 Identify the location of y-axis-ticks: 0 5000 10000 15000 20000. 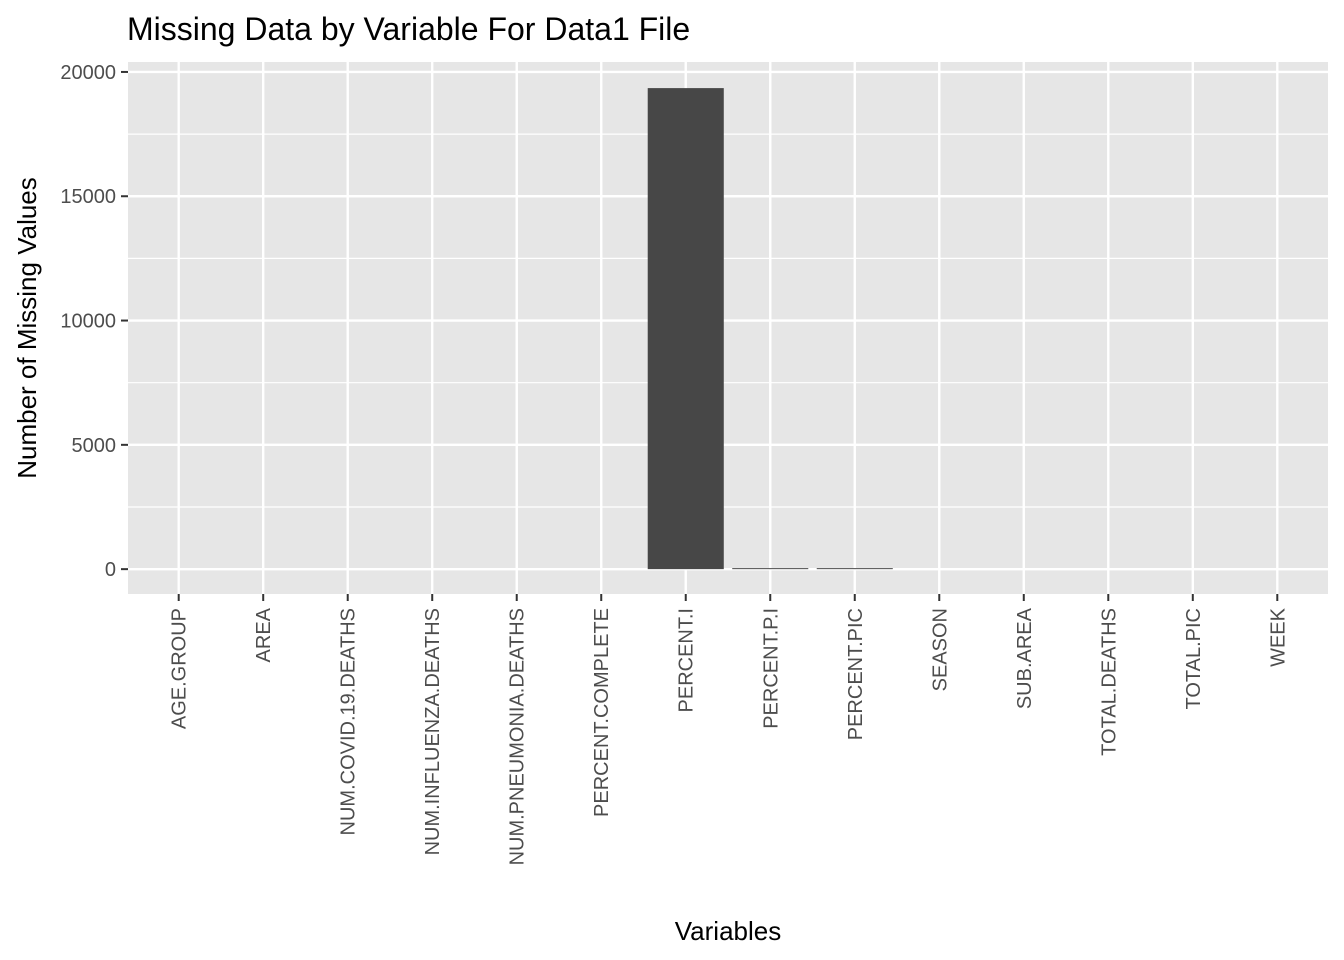
(94, 321).